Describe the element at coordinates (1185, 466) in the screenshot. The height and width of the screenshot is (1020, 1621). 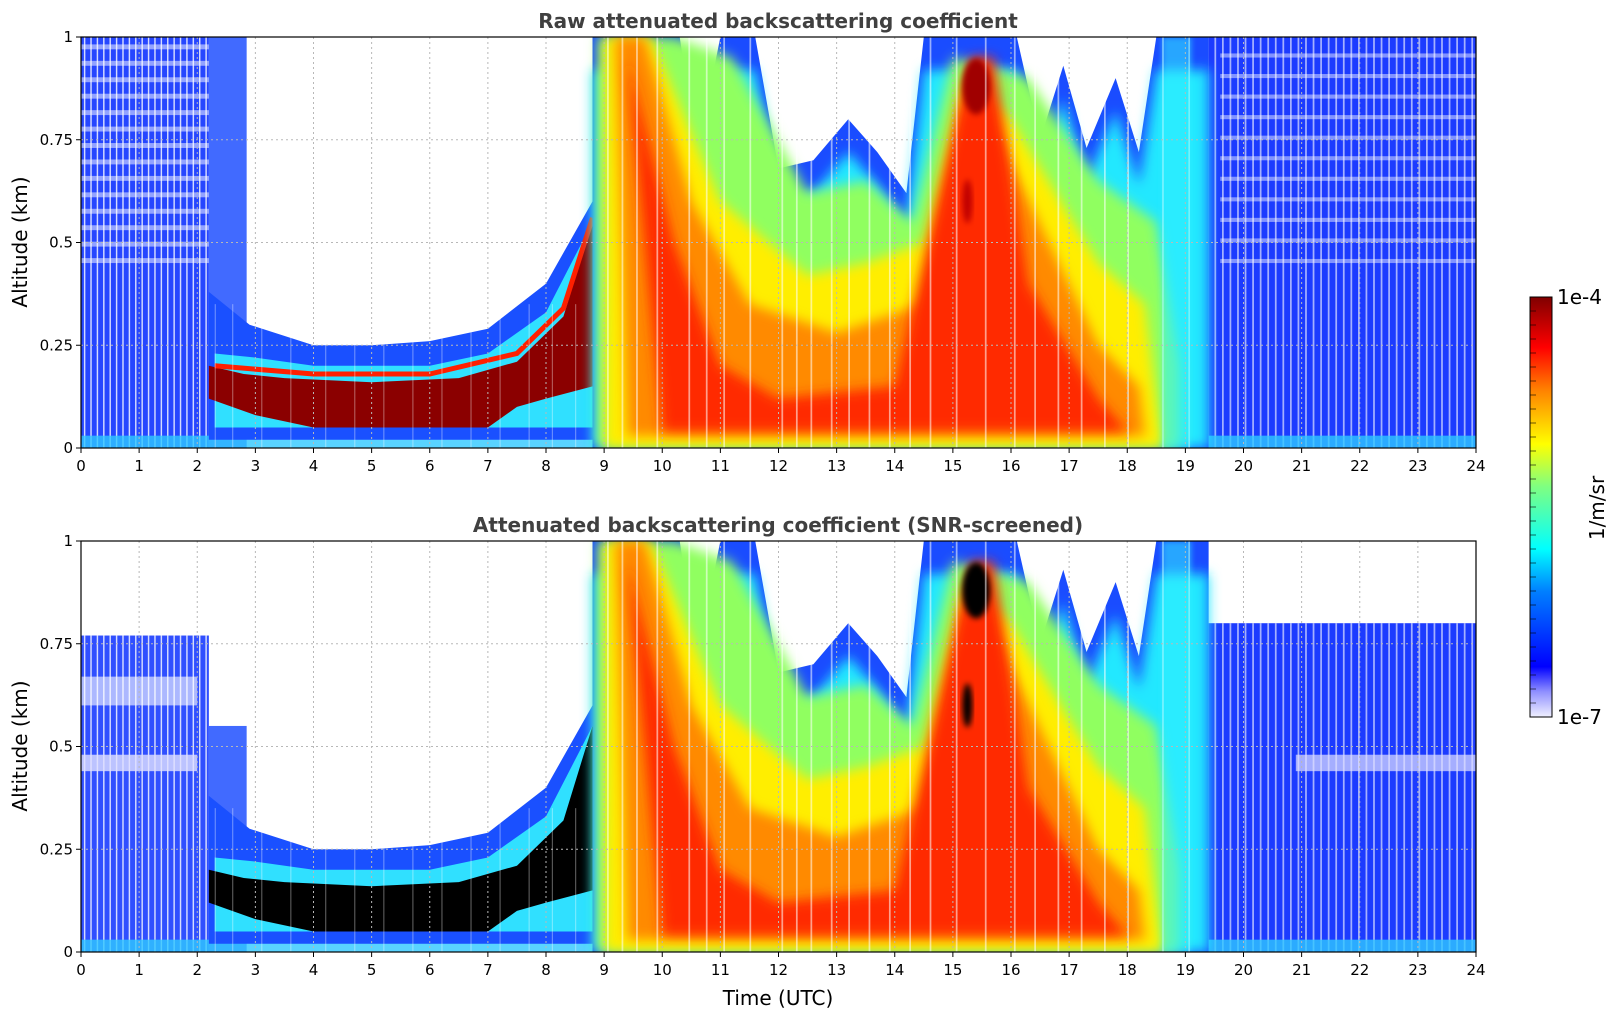
I see `x-tick-label: 19` at that location.